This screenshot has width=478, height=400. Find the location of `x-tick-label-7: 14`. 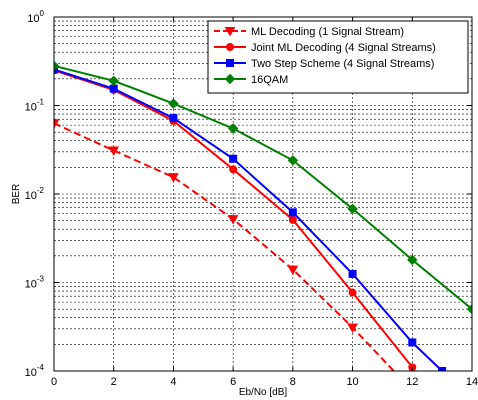

x-tick-label-7: 14 is located at coordinates (472, 382).